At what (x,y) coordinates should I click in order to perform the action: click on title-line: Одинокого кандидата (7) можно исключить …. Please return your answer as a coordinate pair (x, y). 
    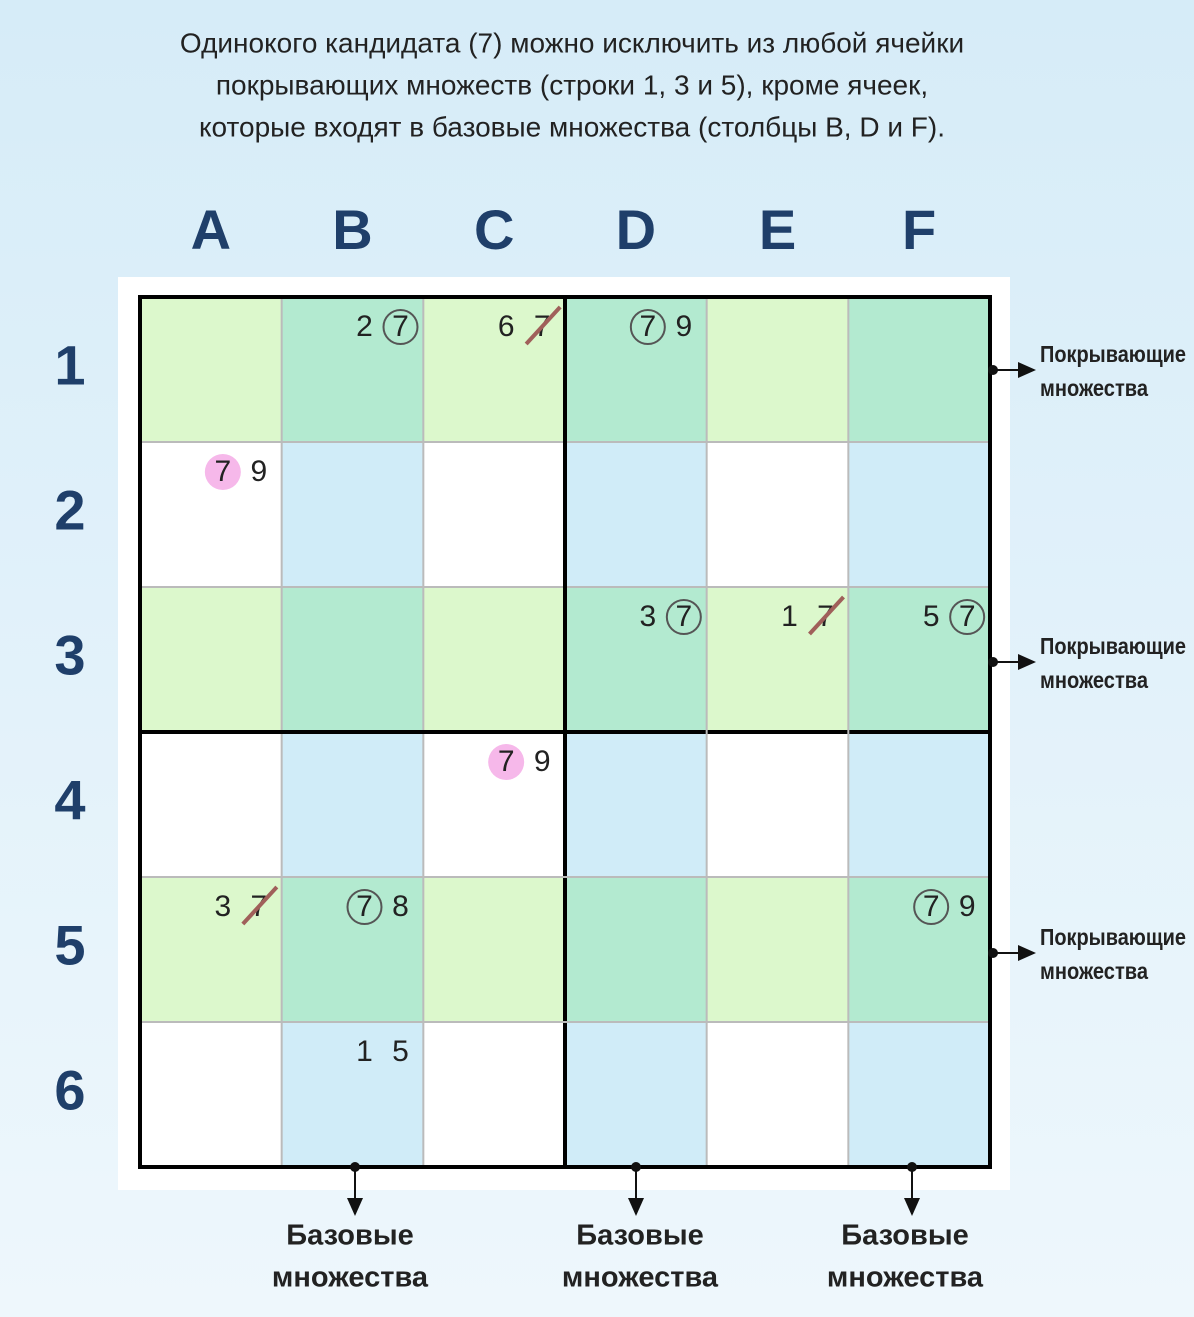
    Looking at the image, I should click on (572, 42).